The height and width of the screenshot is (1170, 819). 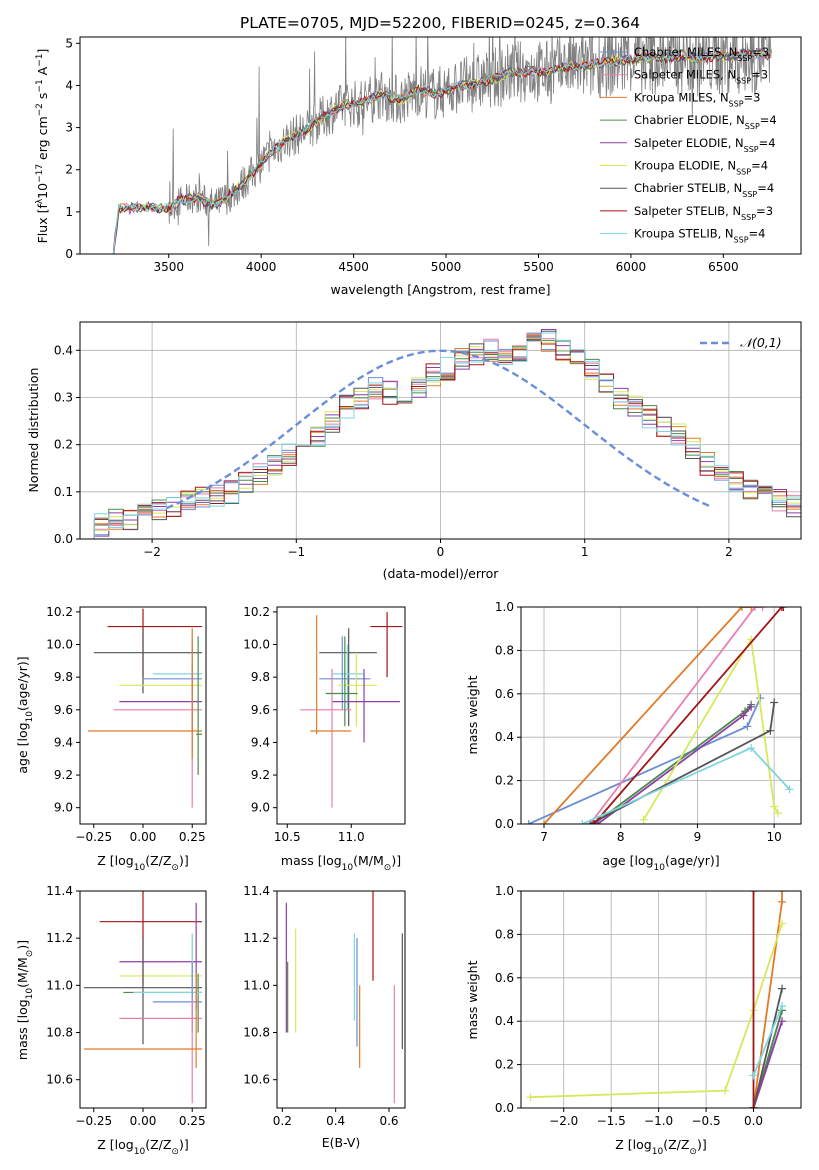 What do you see at coordinates (631, 267) in the screenshot?
I see `x-tick-label: 6000` at bounding box center [631, 267].